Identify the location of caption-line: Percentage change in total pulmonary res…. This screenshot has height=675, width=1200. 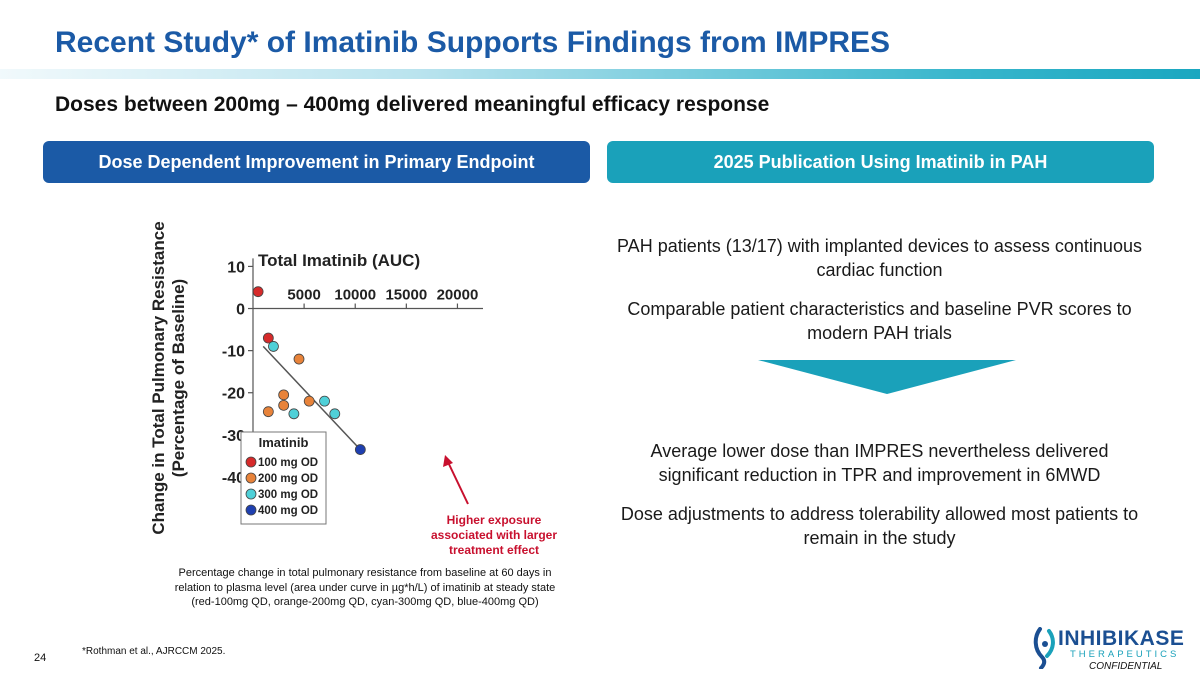
(365, 573).